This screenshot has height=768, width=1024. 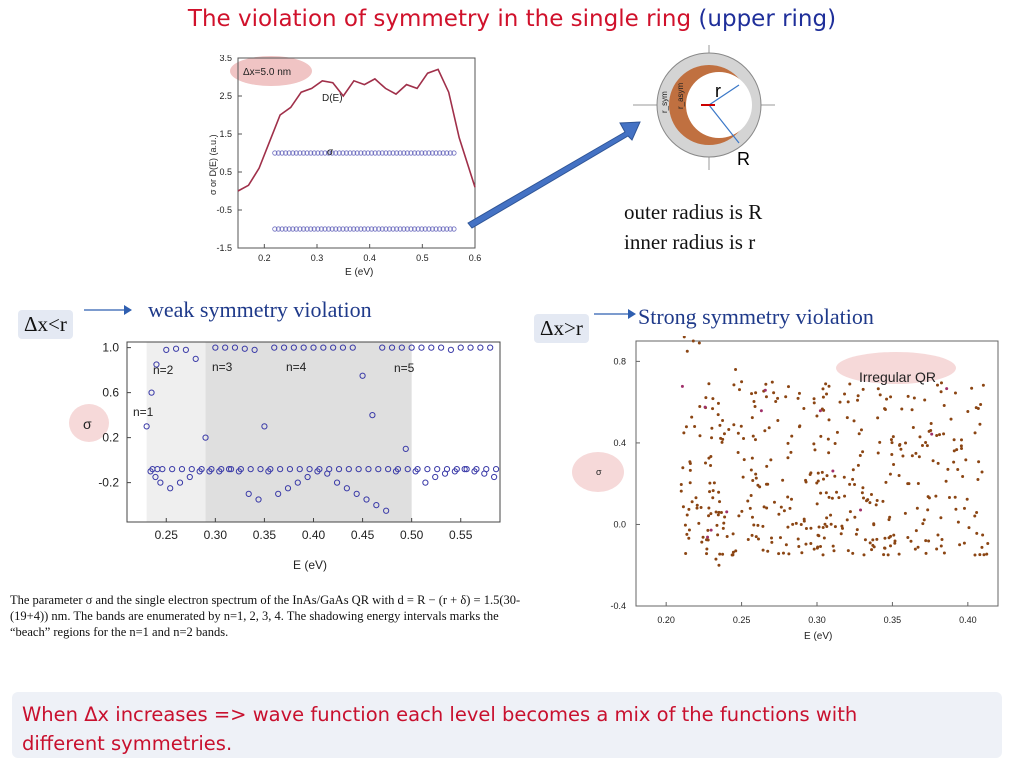 I want to click on weak-y-tick-label: 0.6, so click(x=110, y=393).